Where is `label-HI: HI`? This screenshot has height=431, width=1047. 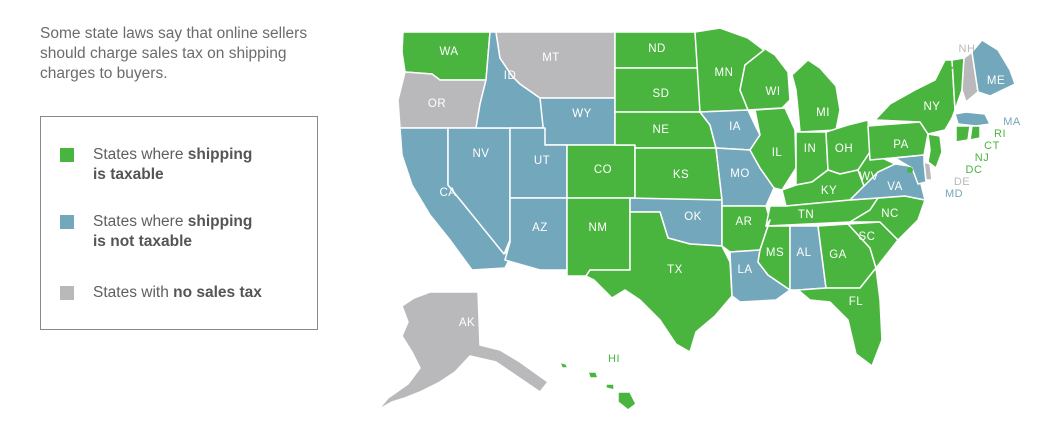
label-HI: HI is located at coordinates (614, 359).